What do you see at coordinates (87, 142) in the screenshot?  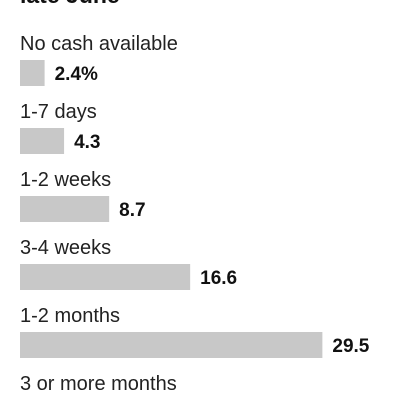 I see `value-label: 4.3` at bounding box center [87, 142].